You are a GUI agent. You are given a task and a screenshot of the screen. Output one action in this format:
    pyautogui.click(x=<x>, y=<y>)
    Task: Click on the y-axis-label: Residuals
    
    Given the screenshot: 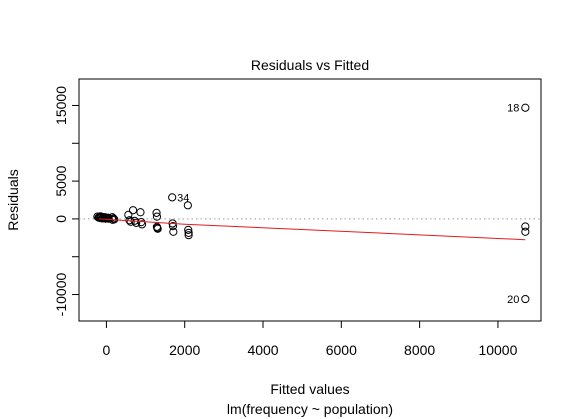 What is the action you would take?
    pyautogui.click(x=13, y=199)
    